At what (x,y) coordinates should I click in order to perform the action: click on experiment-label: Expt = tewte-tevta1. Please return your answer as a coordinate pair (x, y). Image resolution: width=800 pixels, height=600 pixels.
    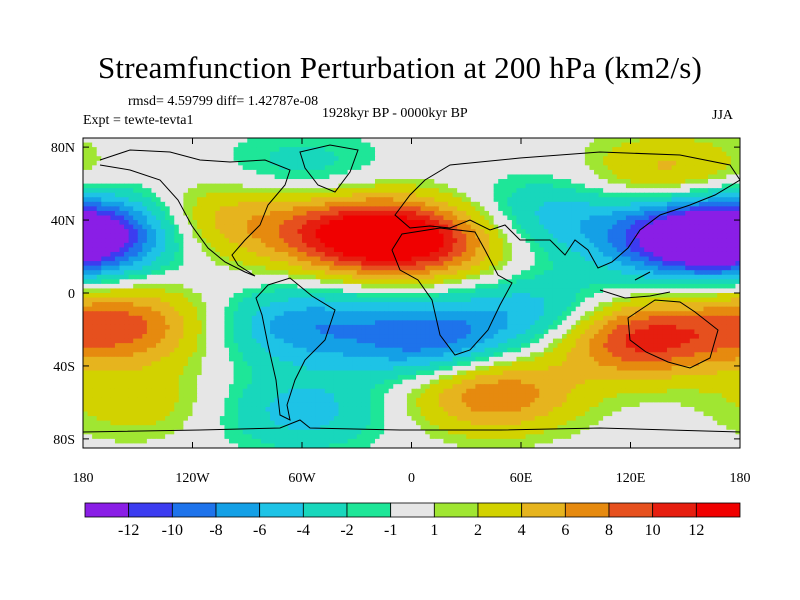
    Looking at the image, I should click on (138, 120).